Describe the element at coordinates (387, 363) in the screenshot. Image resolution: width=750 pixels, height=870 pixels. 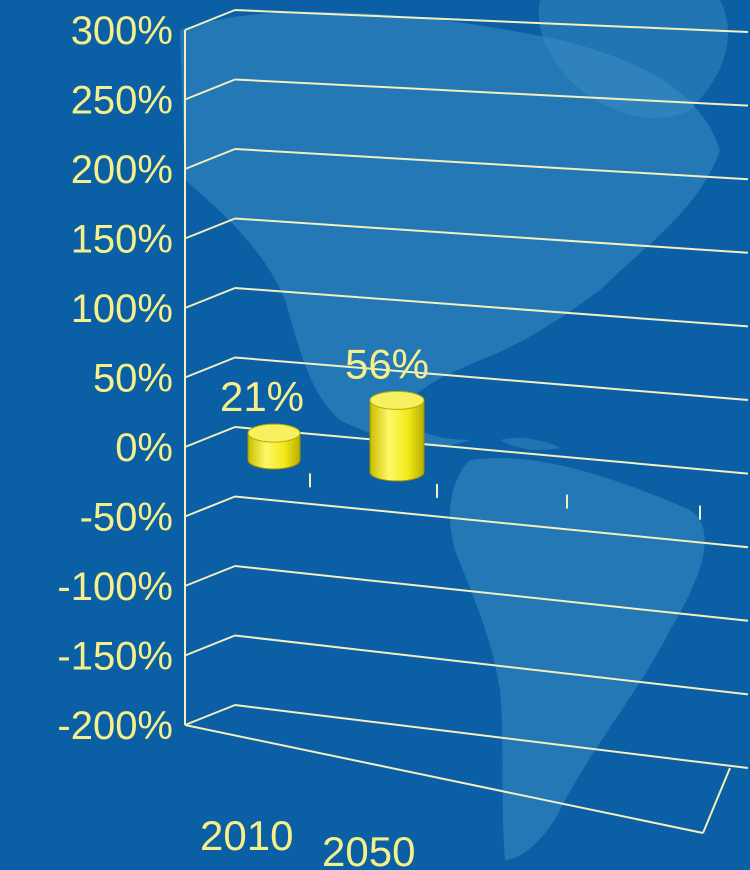
I see `value-label: 56%` at that location.